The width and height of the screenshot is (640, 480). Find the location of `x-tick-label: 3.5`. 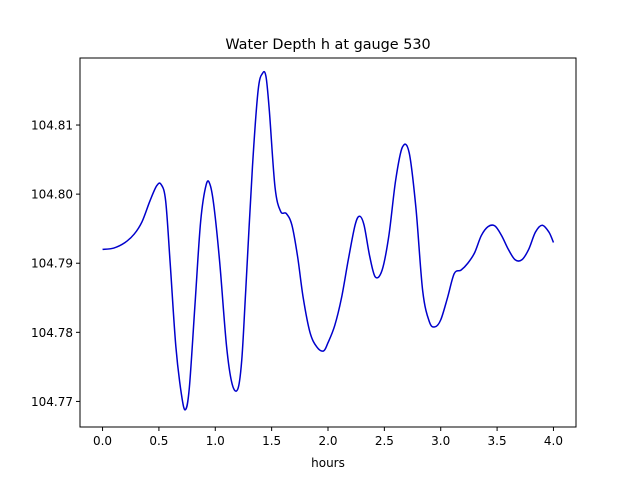

x-tick-label: 3.5 is located at coordinates (497, 441).